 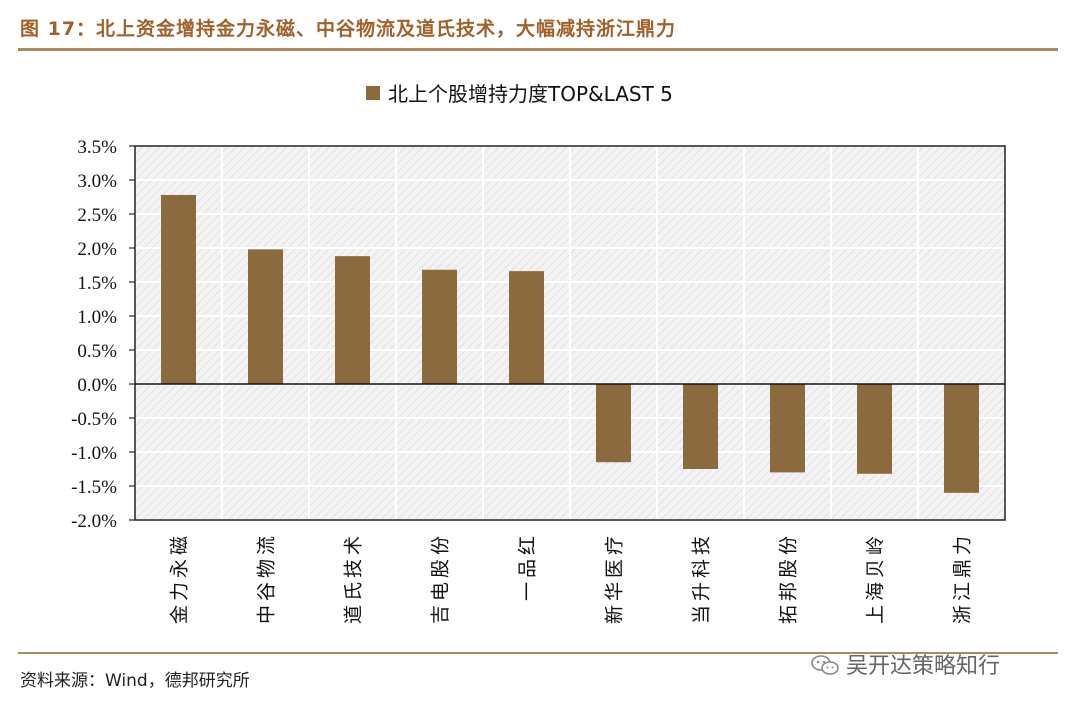 What do you see at coordinates (528, 566) in the screenshot?
I see `x-category-label: 一品红` at bounding box center [528, 566].